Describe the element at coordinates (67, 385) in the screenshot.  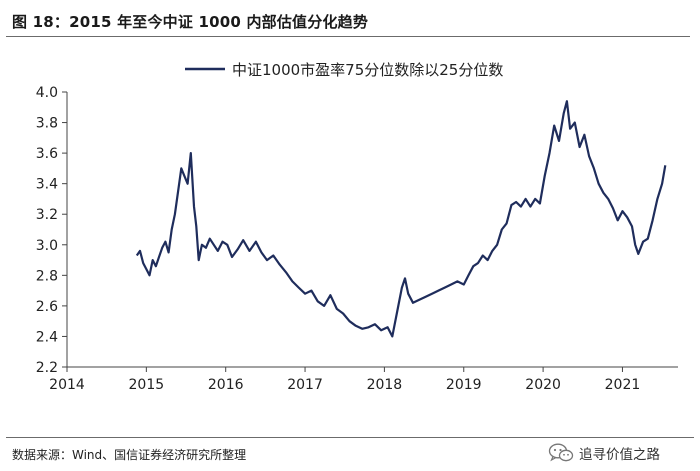
I see `x-tick-label: 2014` at that location.